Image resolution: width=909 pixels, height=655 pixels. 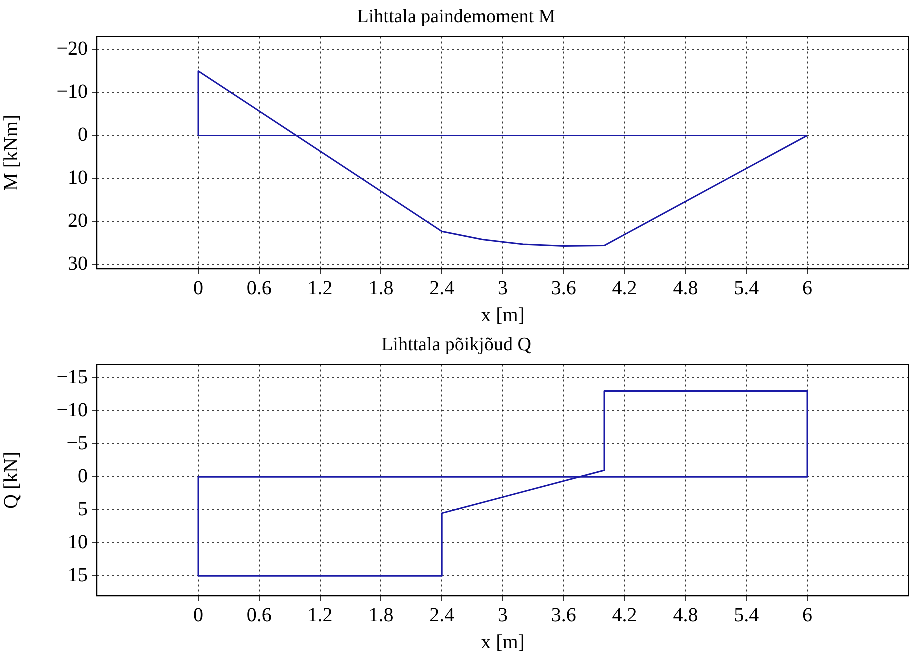 I want to click on y-axis-title: M [kNm], so click(x=11, y=152).